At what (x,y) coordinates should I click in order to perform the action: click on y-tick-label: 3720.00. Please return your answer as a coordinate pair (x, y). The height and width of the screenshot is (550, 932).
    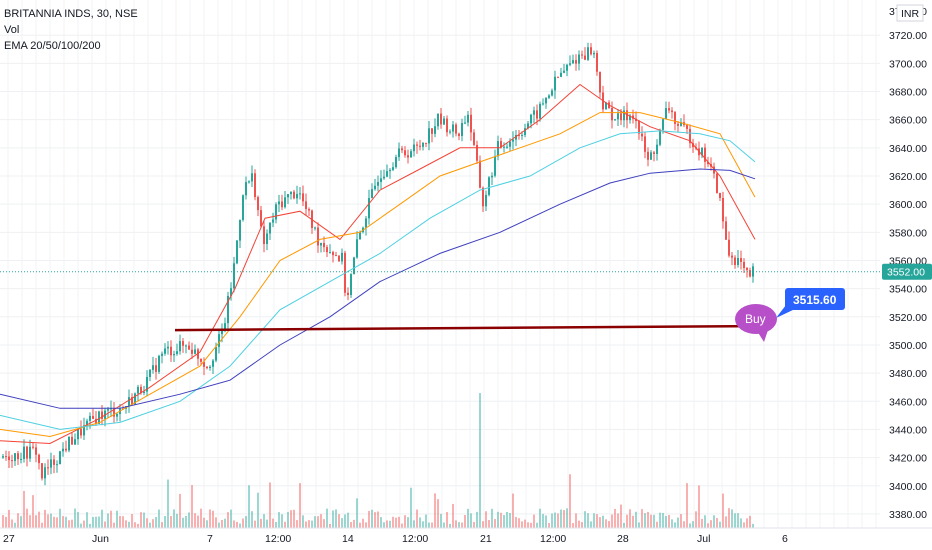
    Looking at the image, I should click on (908, 36).